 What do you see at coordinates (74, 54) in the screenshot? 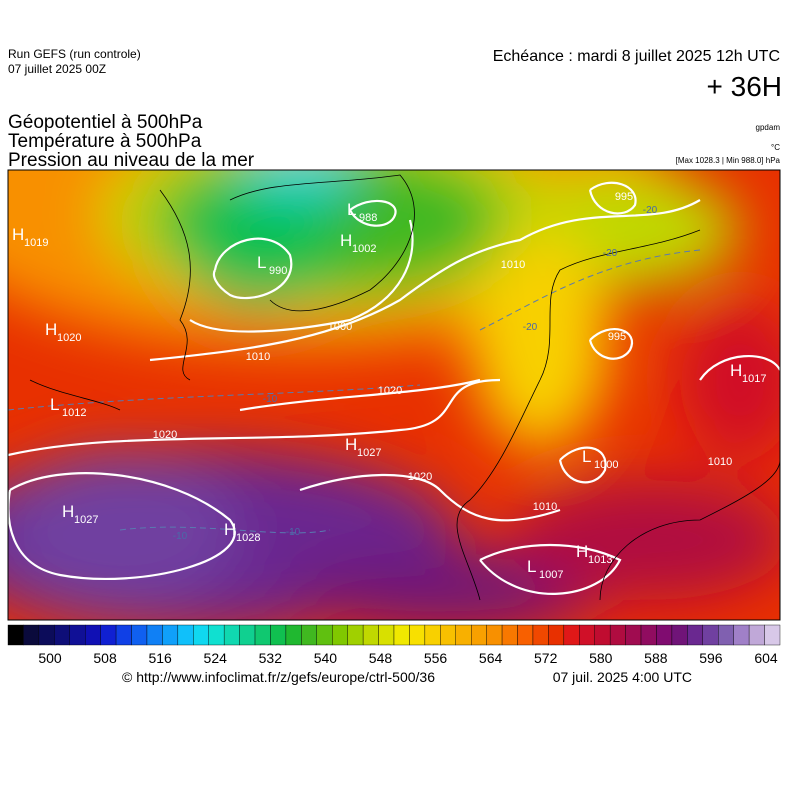
I see `run: Run GEFS (run controle)` at bounding box center [74, 54].